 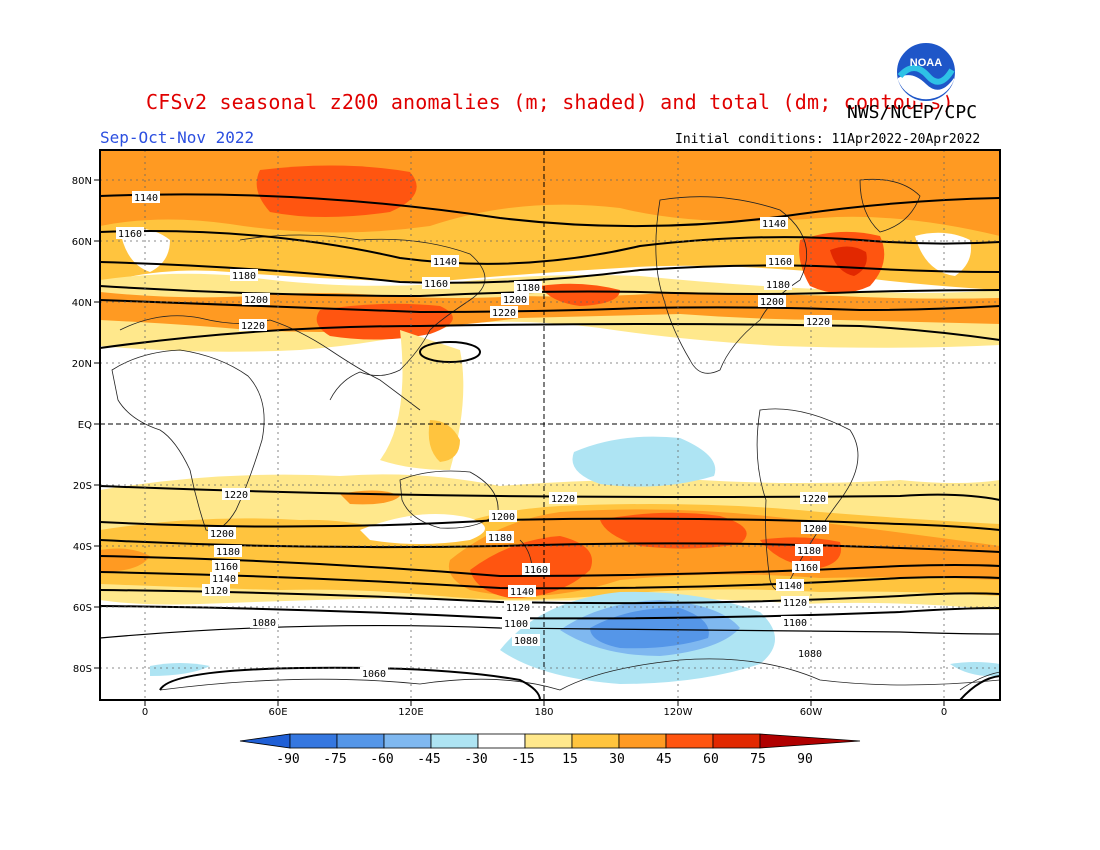 What do you see at coordinates (617, 759) in the screenshot?
I see `colorbar-tick-label: 30` at bounding box center [617, 759].